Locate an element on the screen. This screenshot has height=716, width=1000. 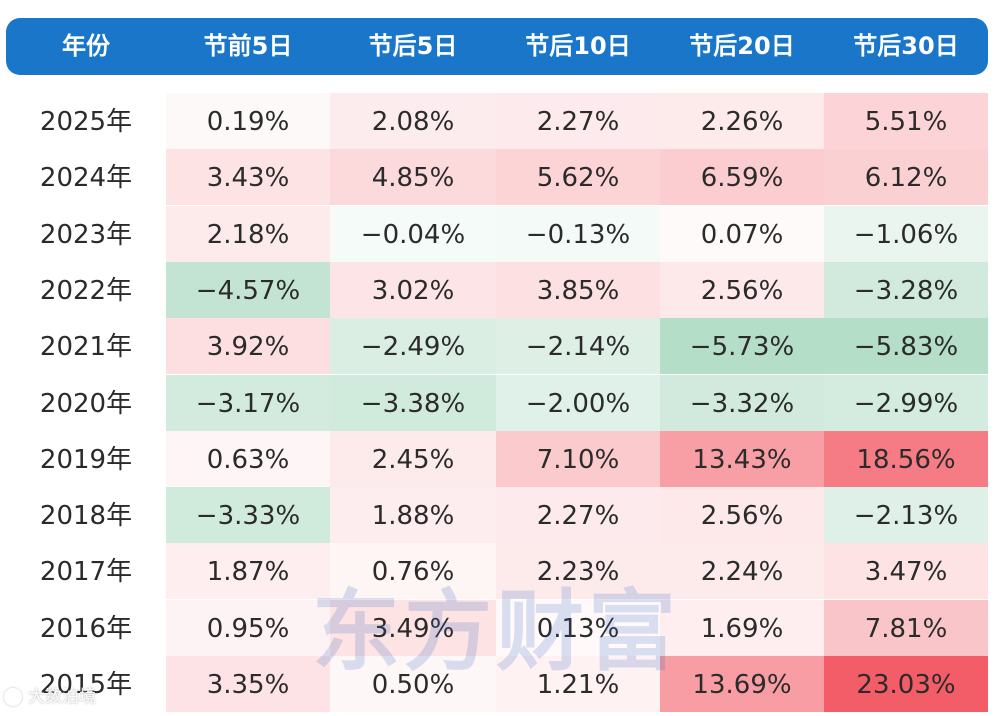
year-cell: 2016年 is located at coordinates (86, 628).